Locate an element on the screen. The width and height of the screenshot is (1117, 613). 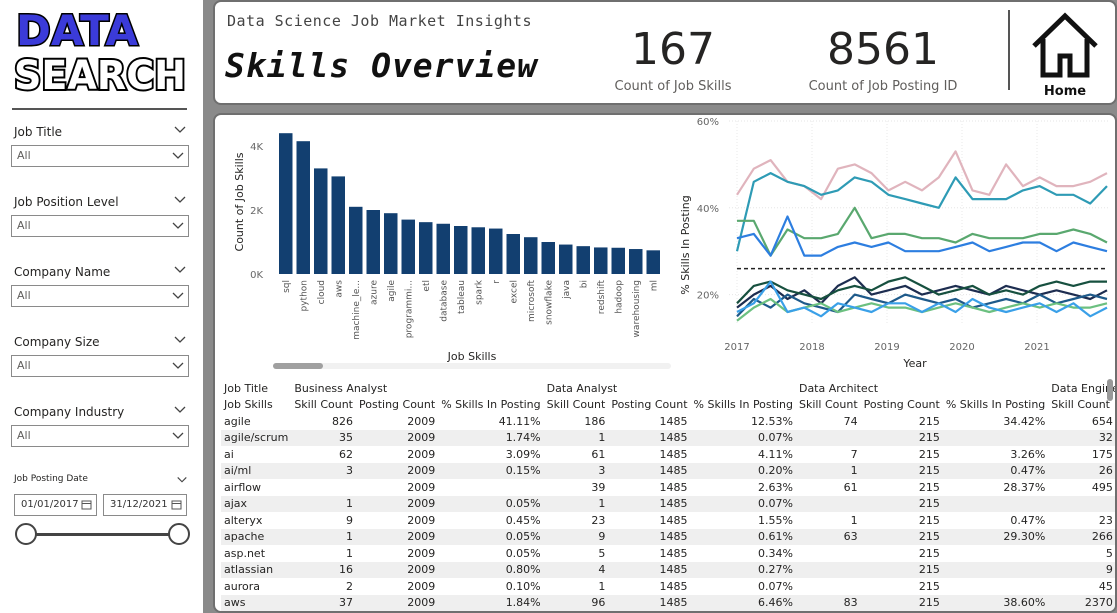
table-cell: 1 is located at coordinates (349, 553).